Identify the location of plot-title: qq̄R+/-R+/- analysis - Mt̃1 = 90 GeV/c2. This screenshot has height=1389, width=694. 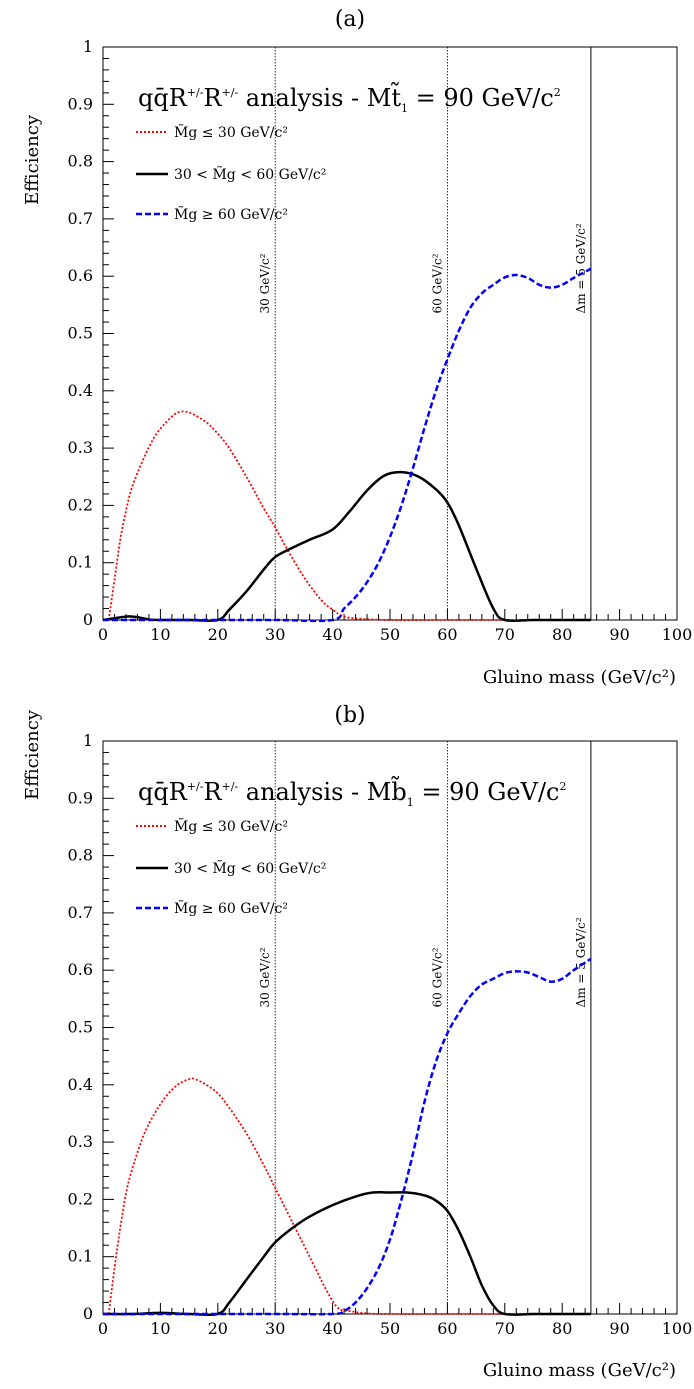
(349, 98).